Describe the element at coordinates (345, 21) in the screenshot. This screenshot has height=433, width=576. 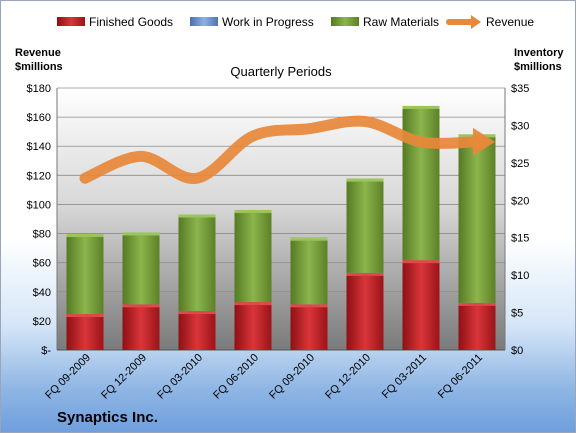
I see `legend-swatch-raw-materials` at that location.